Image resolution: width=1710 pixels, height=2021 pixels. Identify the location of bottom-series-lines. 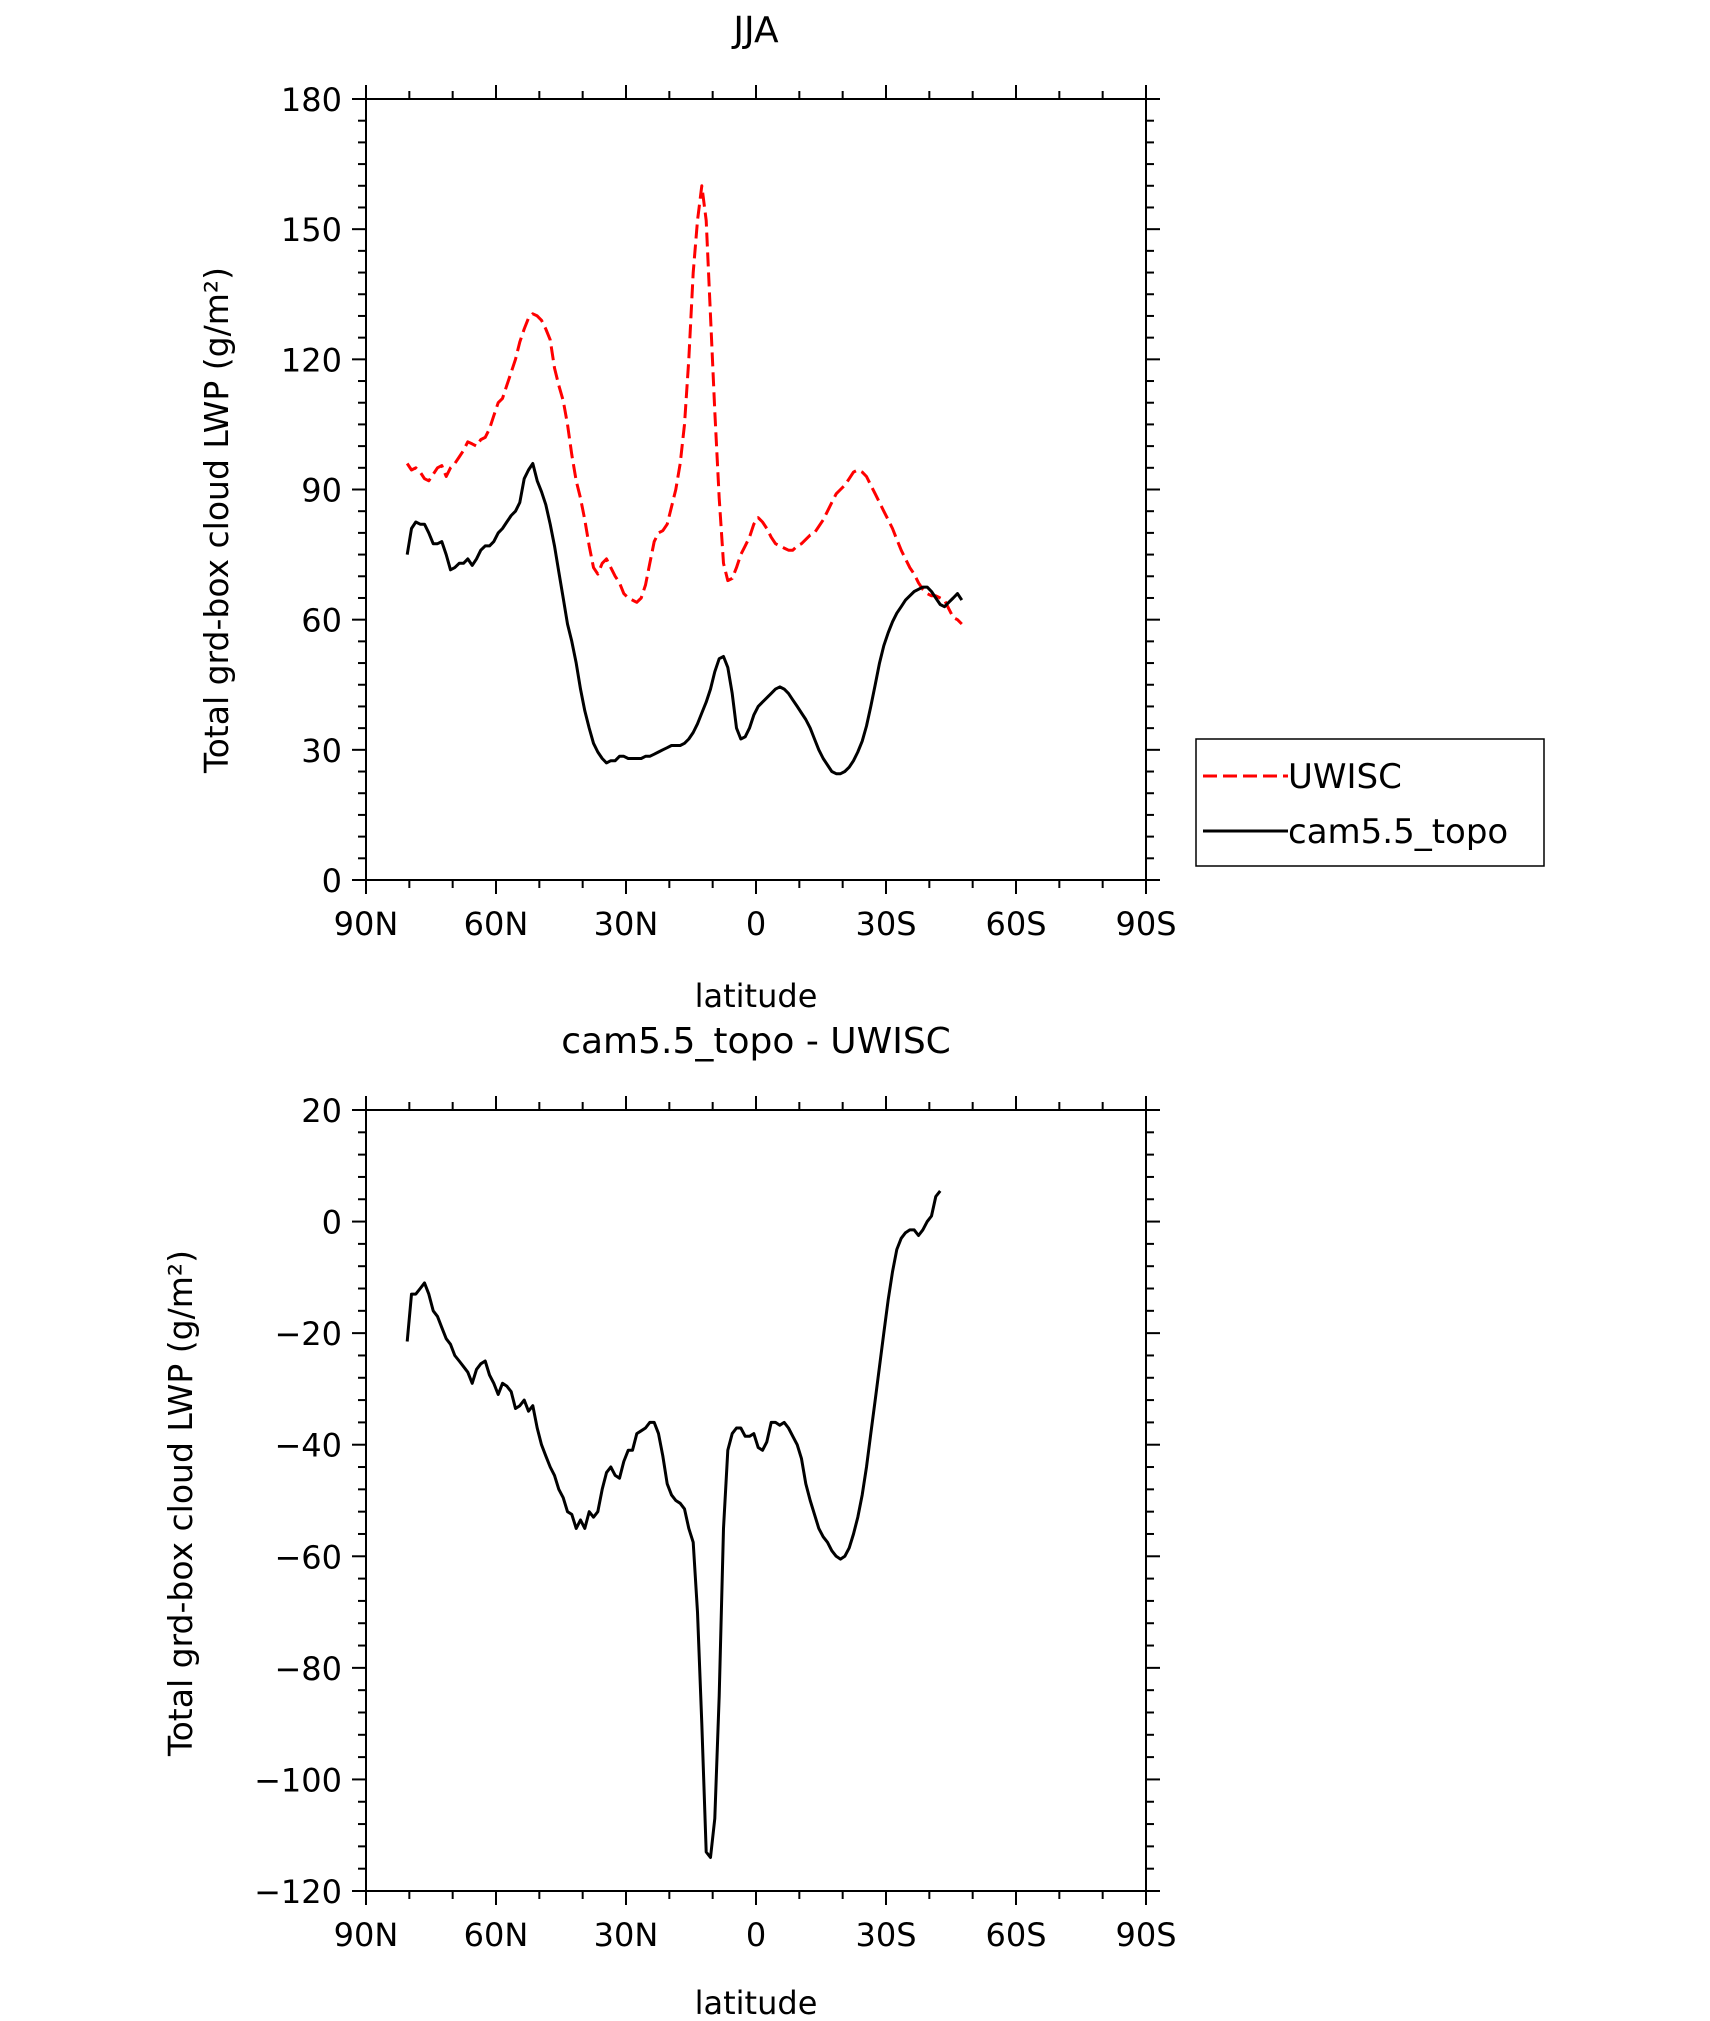
(673, 1524).